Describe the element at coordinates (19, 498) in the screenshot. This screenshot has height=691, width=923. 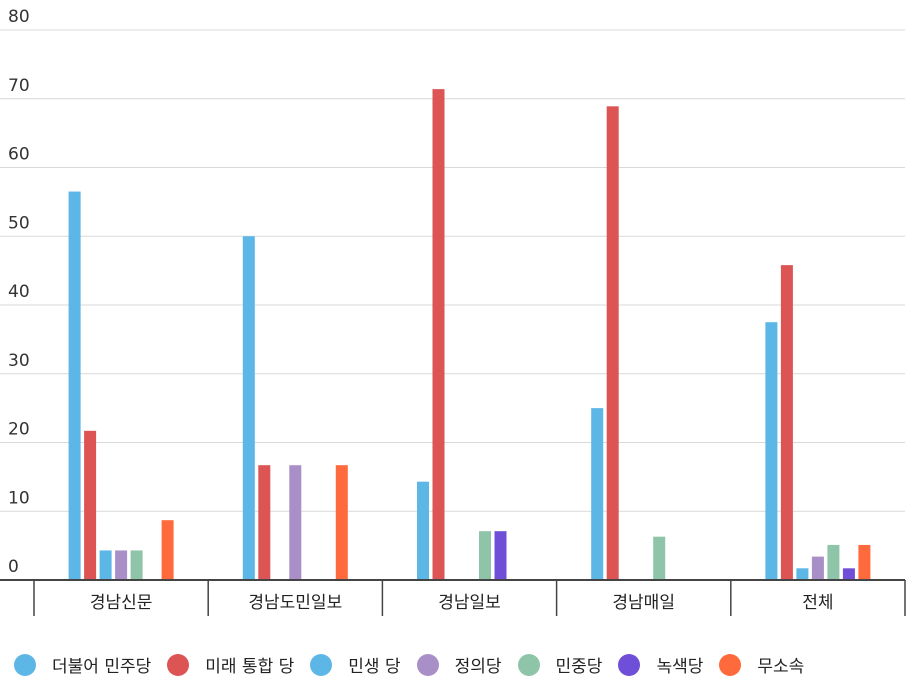
I see `y-tick-label: 10` at that location.